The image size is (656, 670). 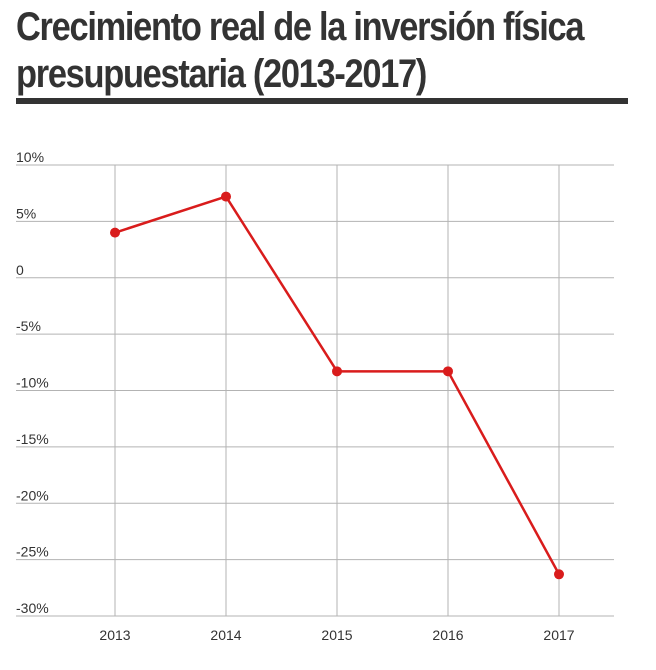 I want to click on y-tick-label: -15%, so click(x=32, y=439).